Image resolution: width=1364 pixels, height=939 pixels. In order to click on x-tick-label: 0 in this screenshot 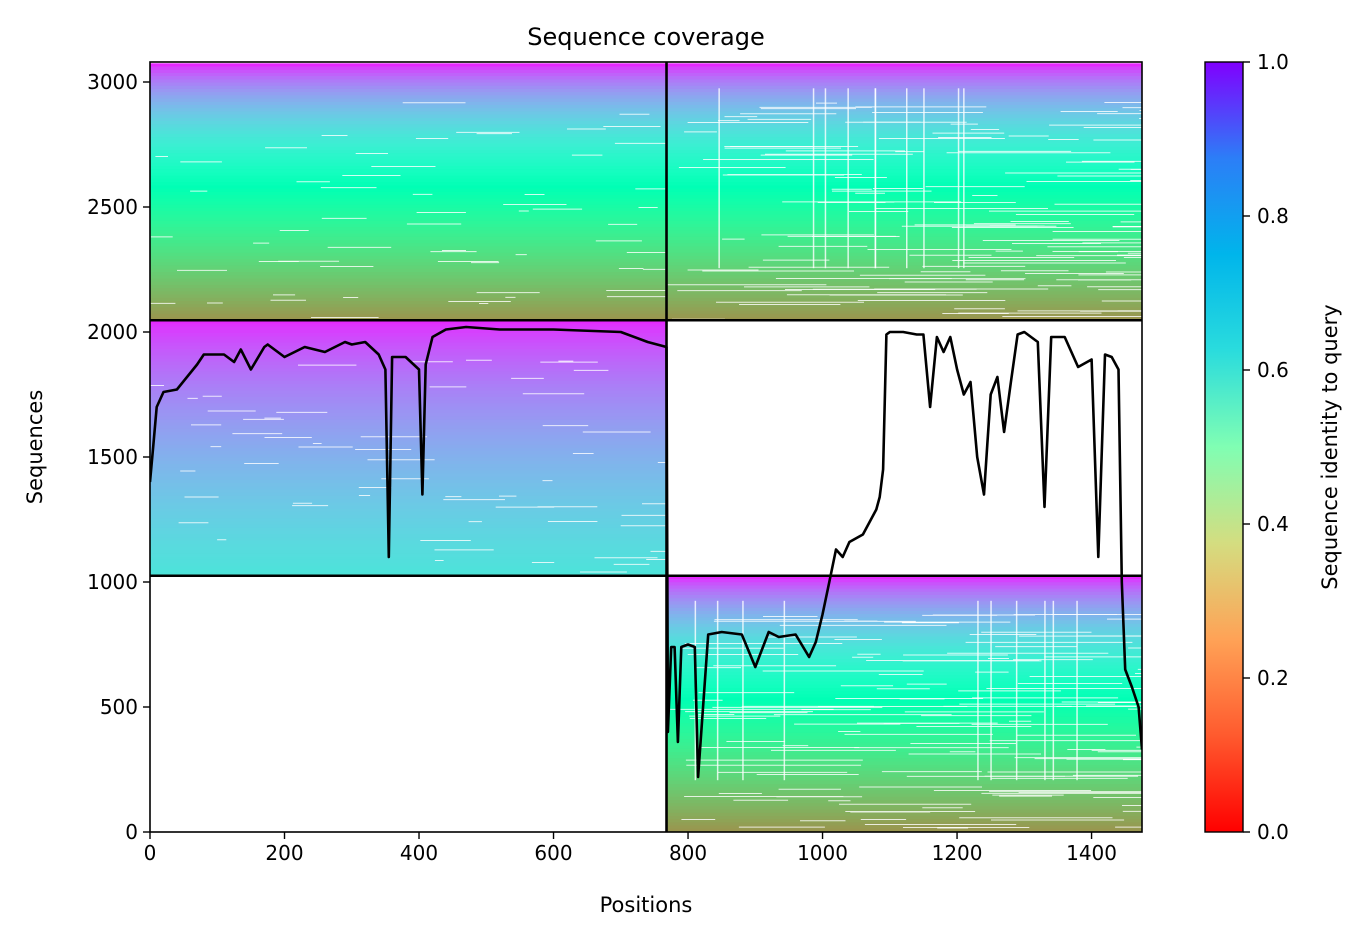, I will do `click(150, 853)`.